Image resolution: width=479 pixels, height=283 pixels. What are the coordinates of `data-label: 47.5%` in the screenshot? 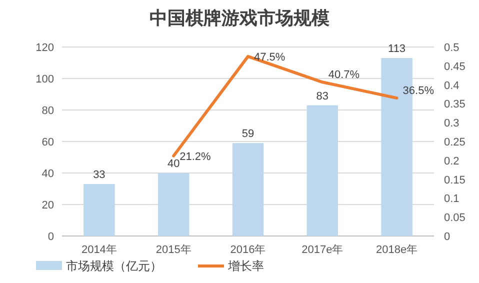 It's located at (270, 57).